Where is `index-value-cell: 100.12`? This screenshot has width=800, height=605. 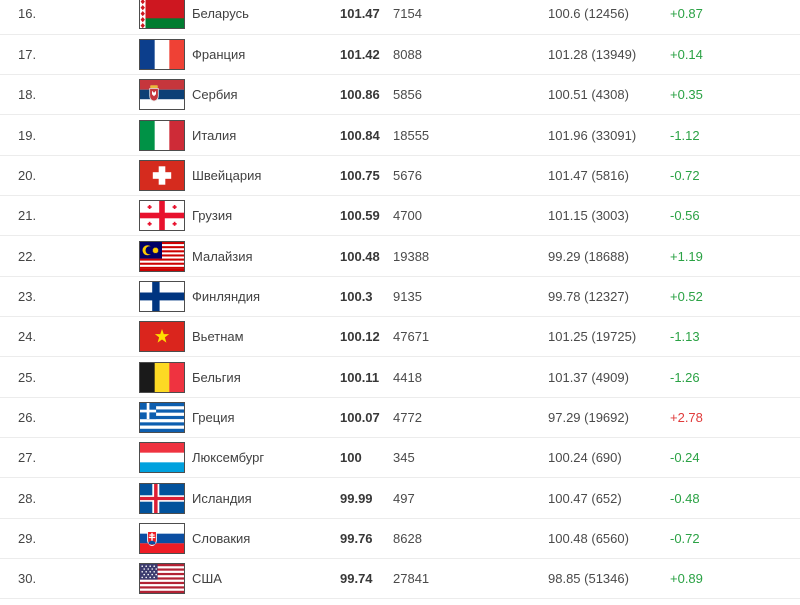 index-value-cell: 100.12 is located at coordinates (366, 337).